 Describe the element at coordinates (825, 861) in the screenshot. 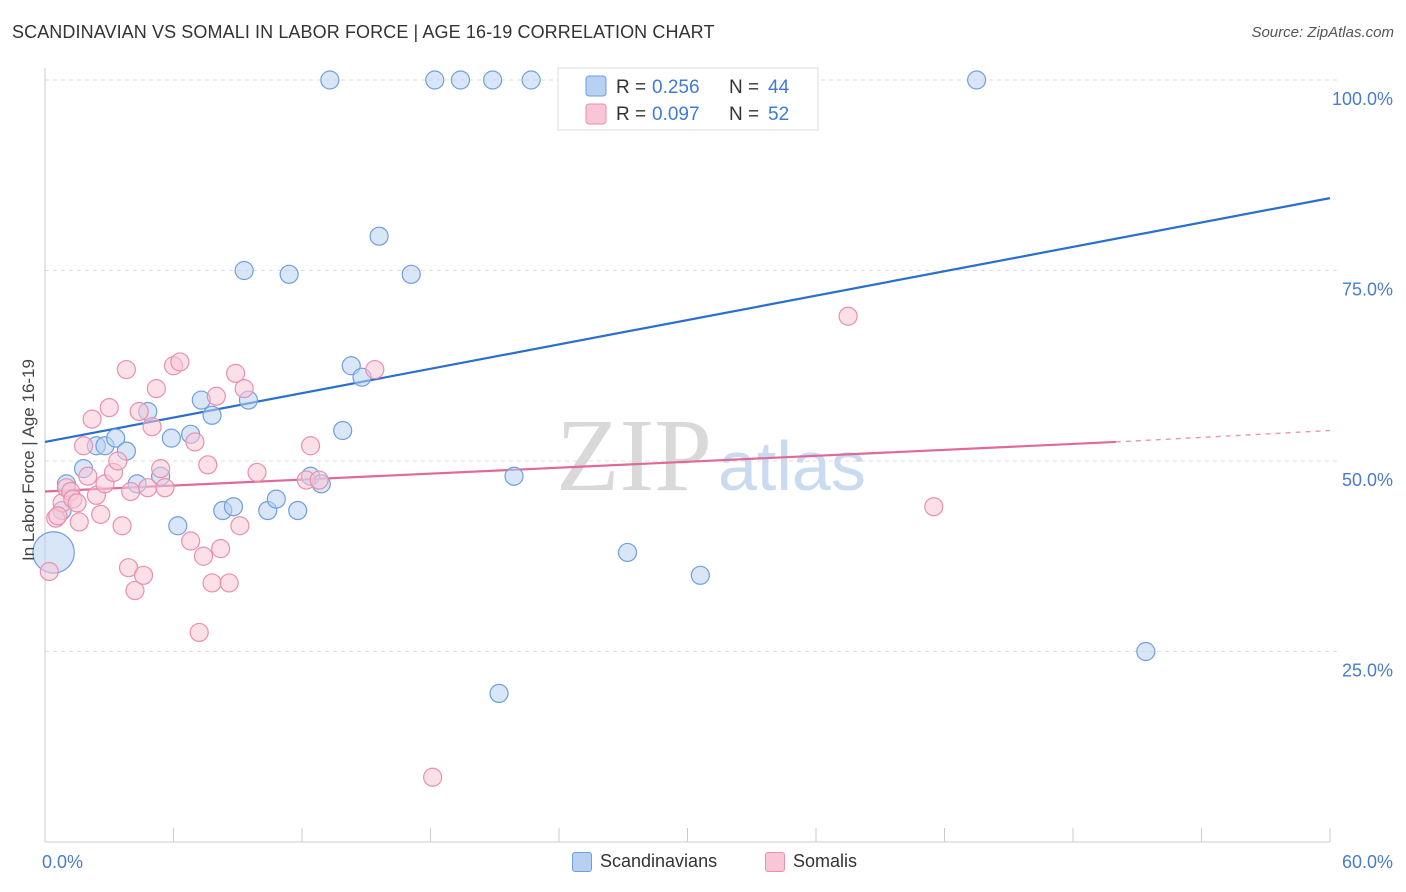

I see `legend-label-somalis: Somalis` at that location.